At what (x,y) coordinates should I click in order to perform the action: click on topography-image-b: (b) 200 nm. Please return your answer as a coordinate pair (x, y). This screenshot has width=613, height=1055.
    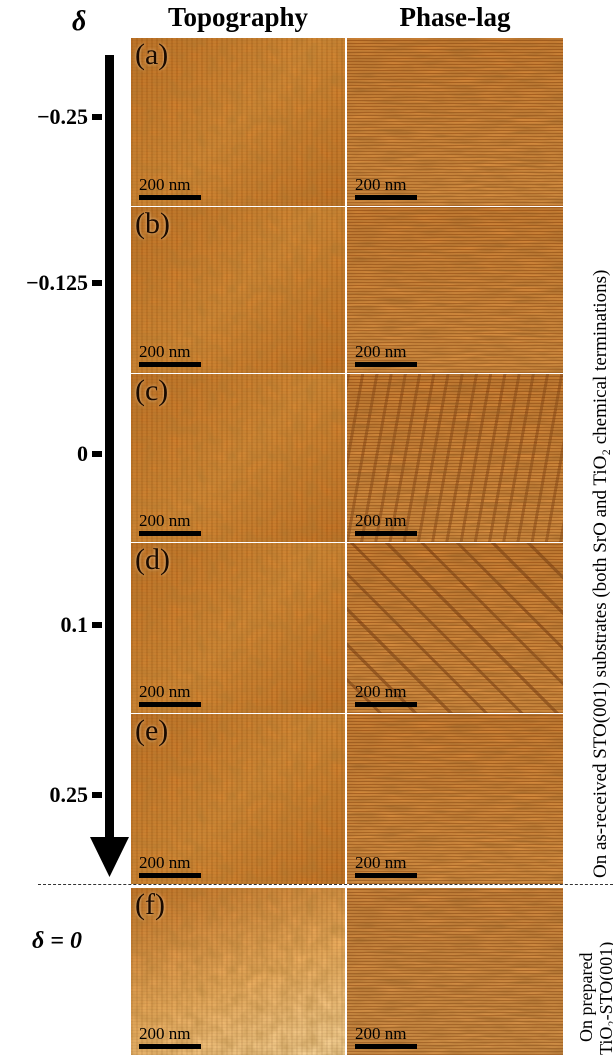
    Looking at the image, I should click on (238, 290).